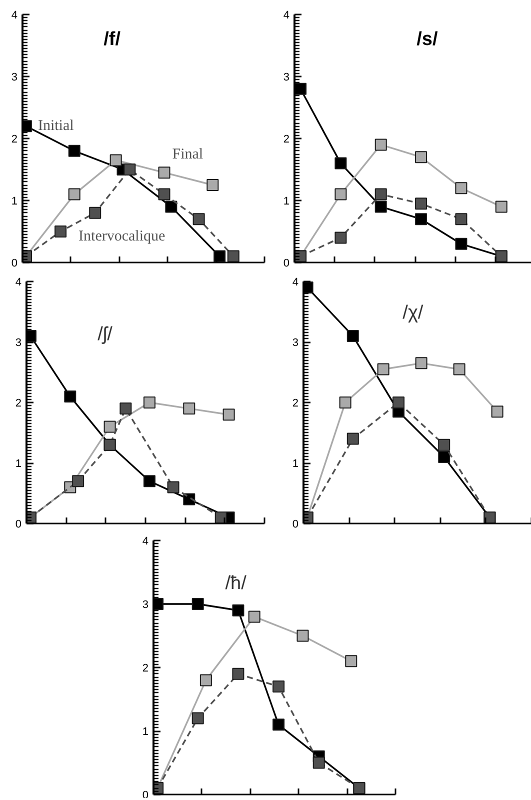 Image resolution: width=531 pixels, height=800 pixels. What do you see at coordinates (122, 236) in the screenshot?
I see `series-label: Intervocalique` at bounding box center [122, 236].